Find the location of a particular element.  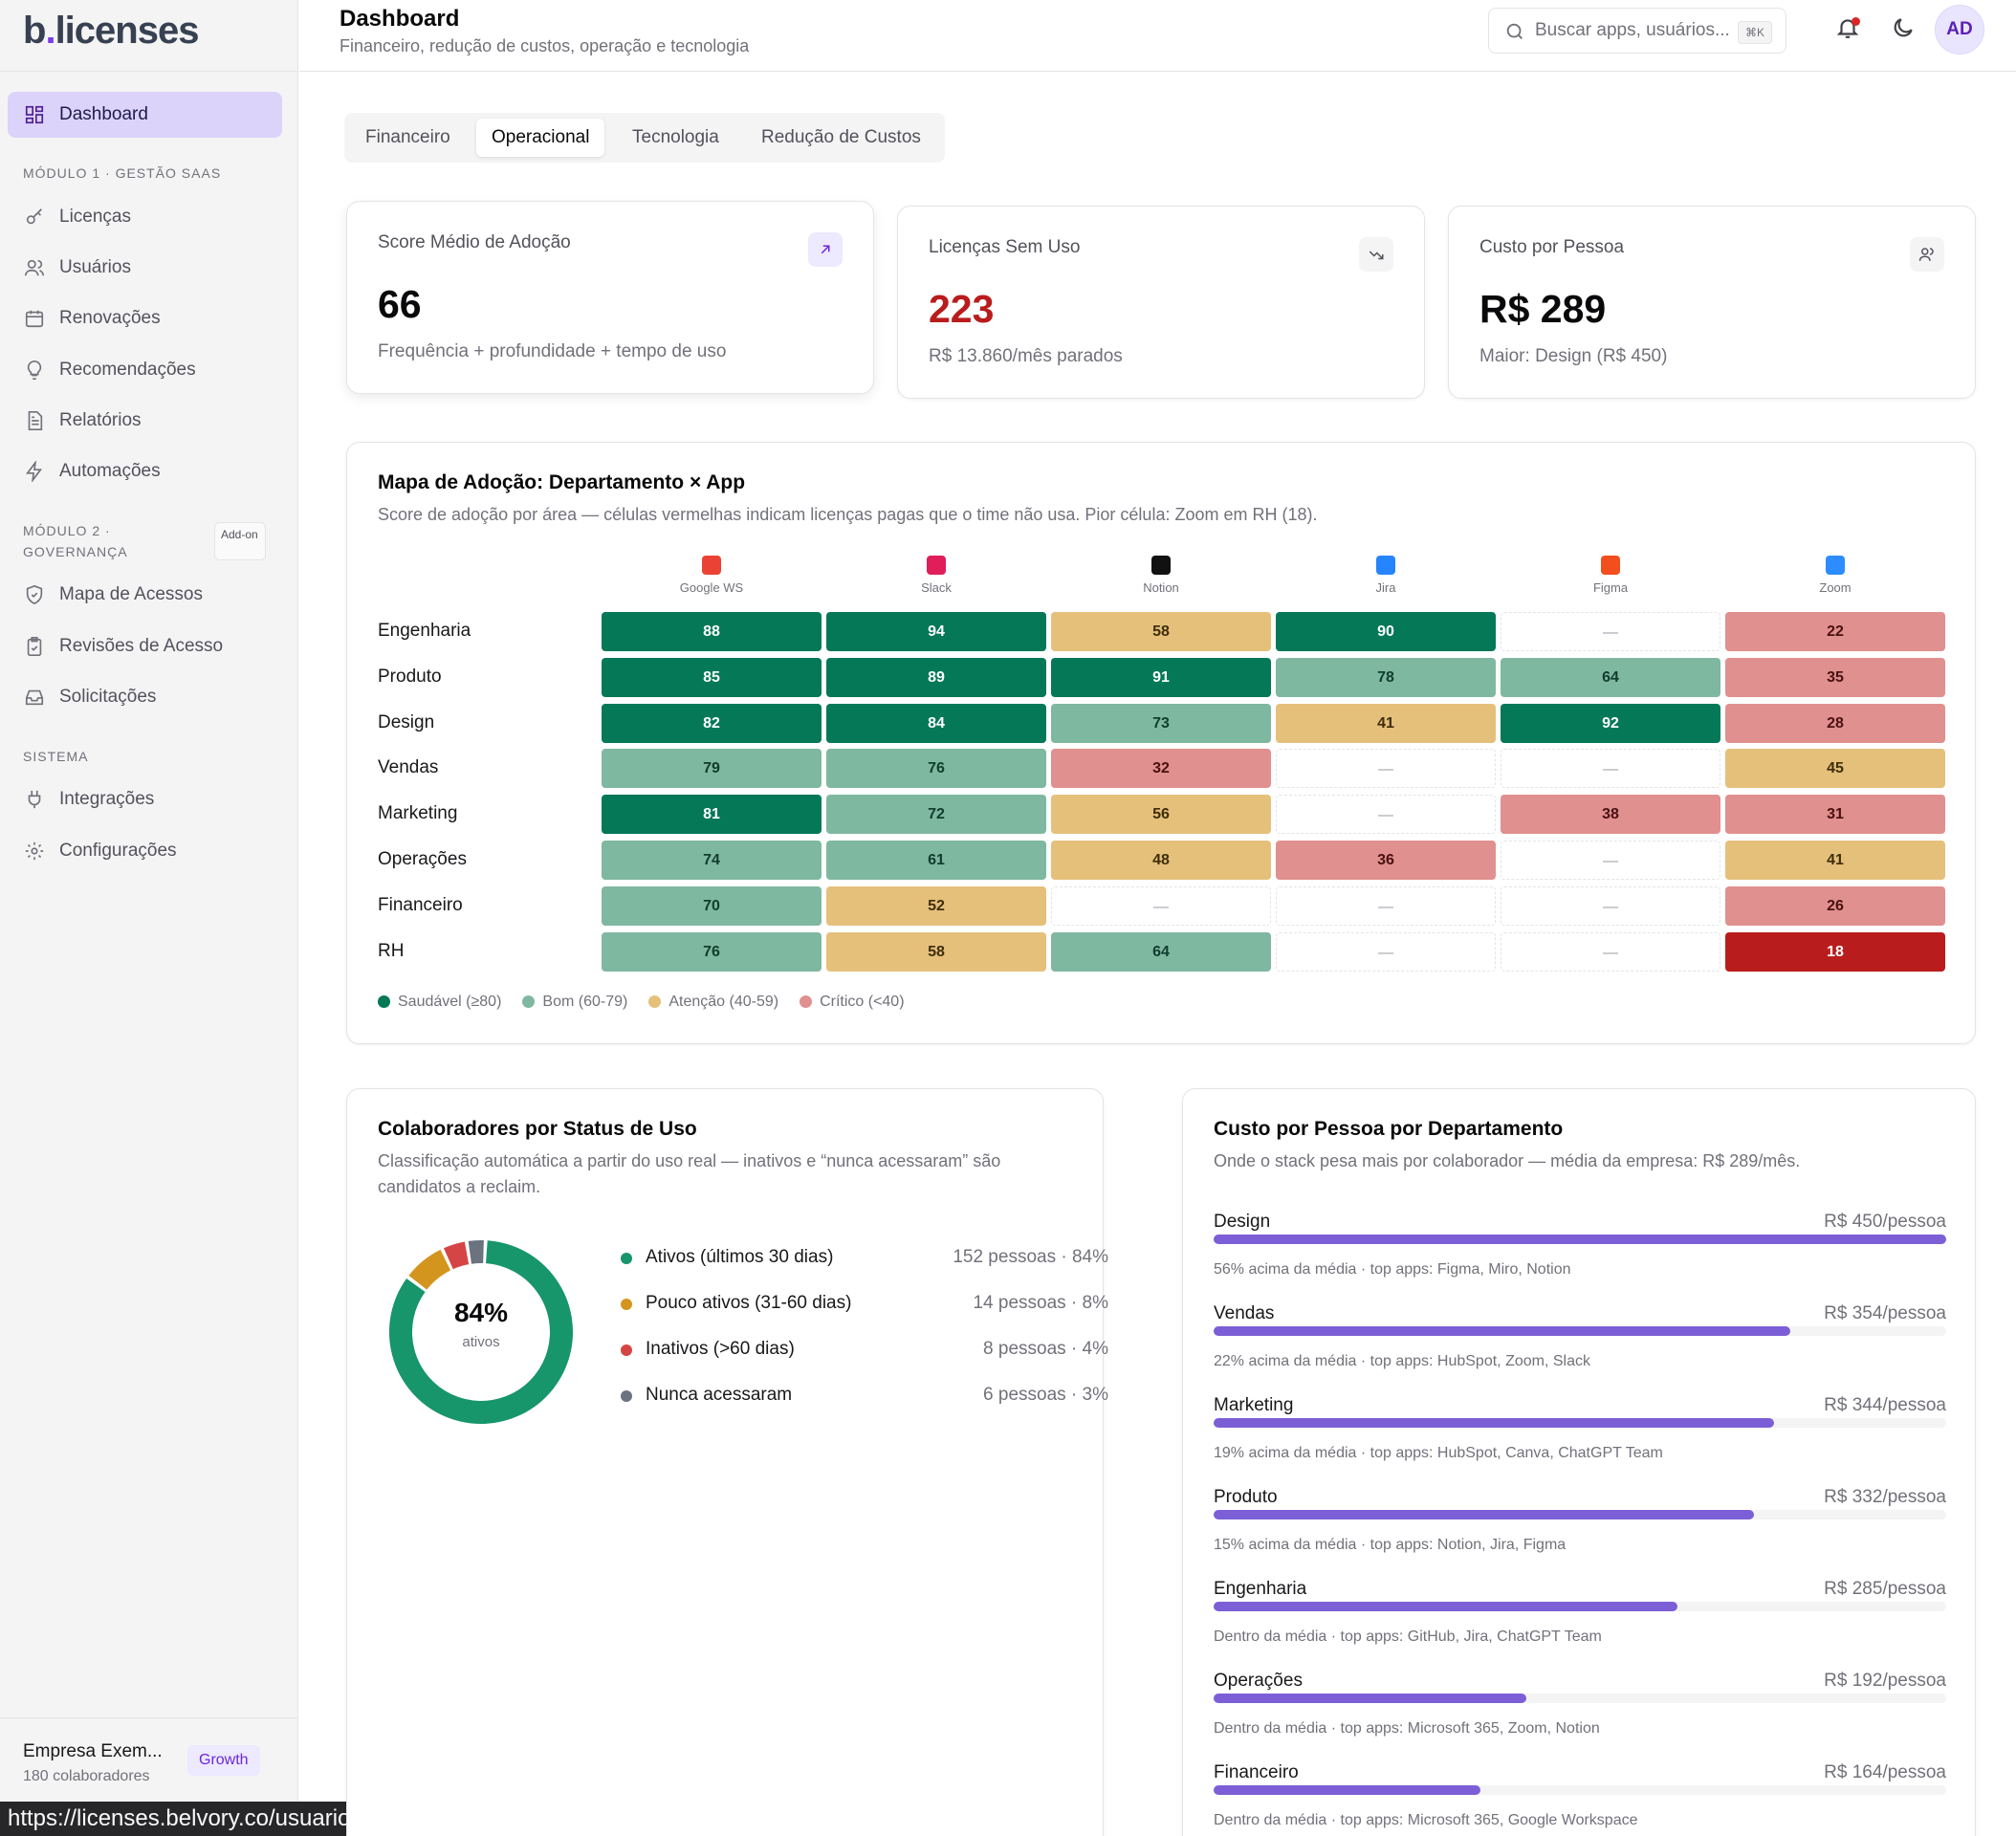

heatmap-cell: 52 is located at coordinates (936, 906).